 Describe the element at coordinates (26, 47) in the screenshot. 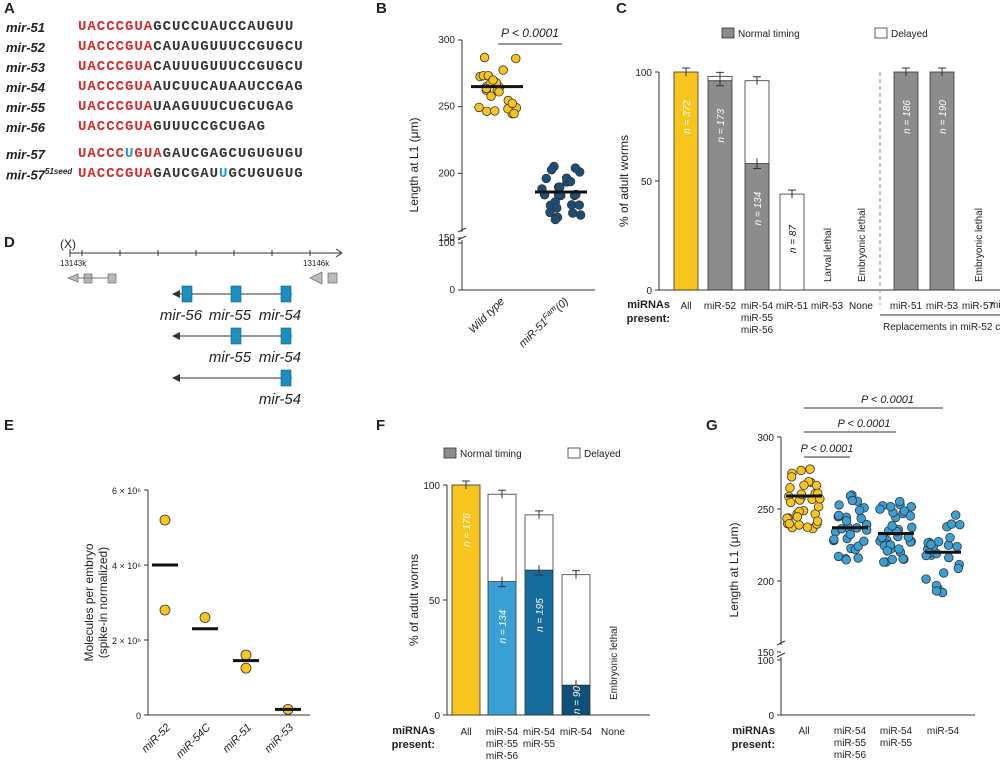

I see `mir-name: mir-52` at that location.